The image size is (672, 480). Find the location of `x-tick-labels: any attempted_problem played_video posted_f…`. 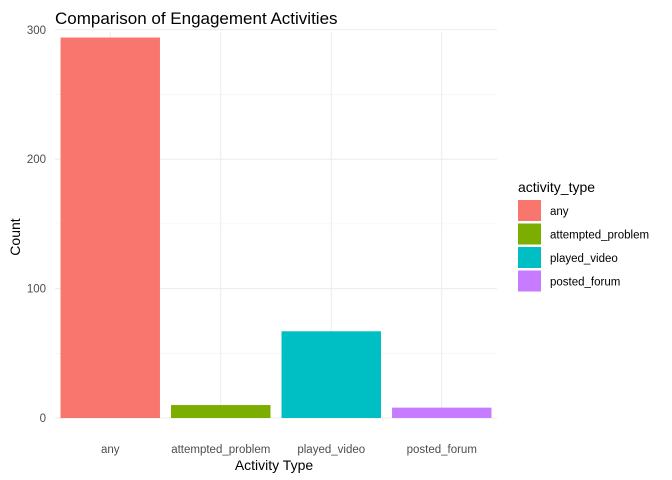

x-tick-labels: any attempted_problem played_video posted_f… is located at coordinates (289, 450).